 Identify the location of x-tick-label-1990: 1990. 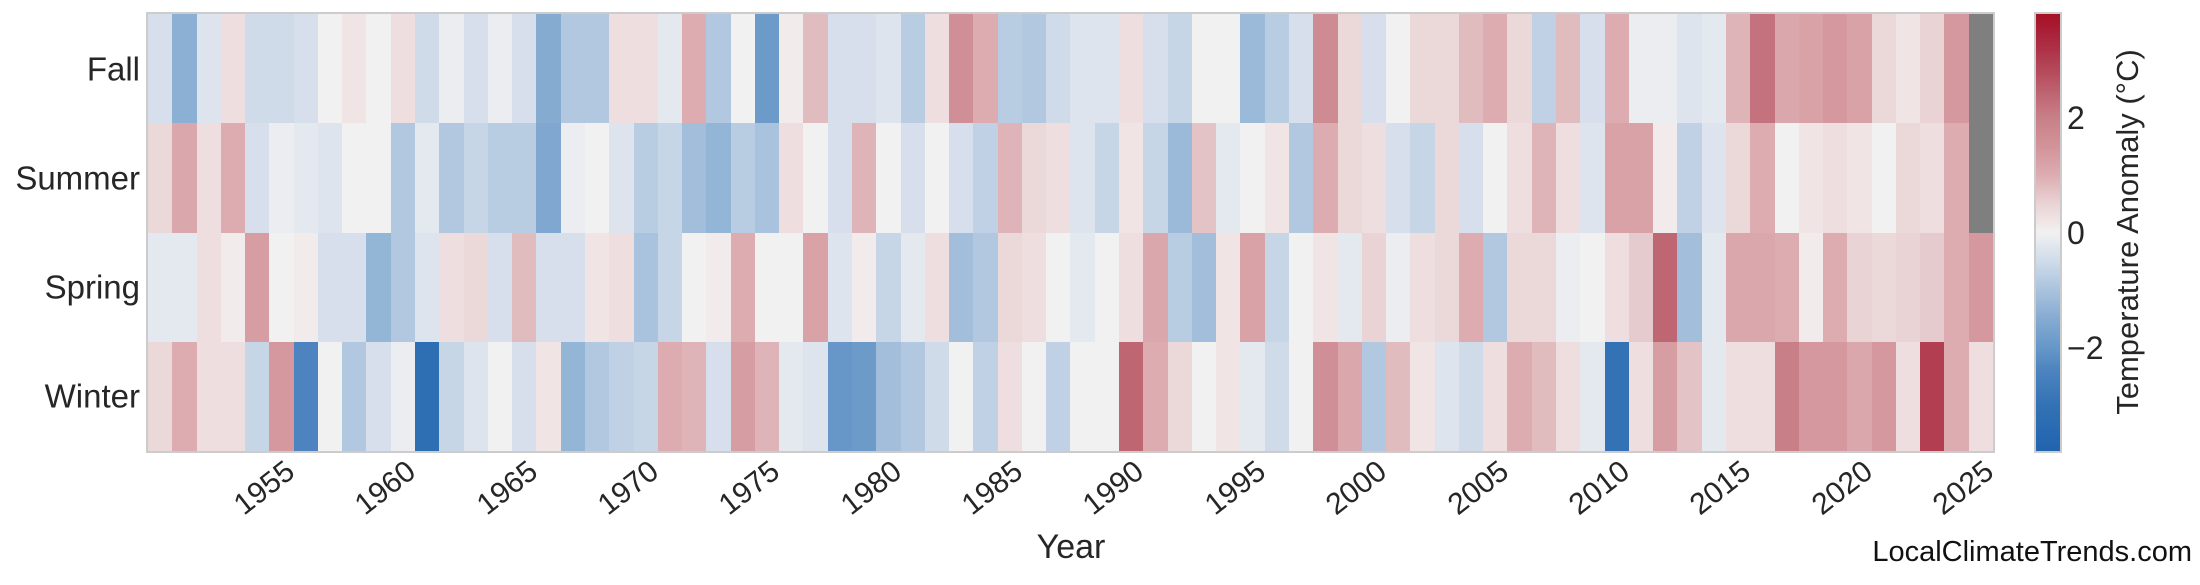
(1114, 488).